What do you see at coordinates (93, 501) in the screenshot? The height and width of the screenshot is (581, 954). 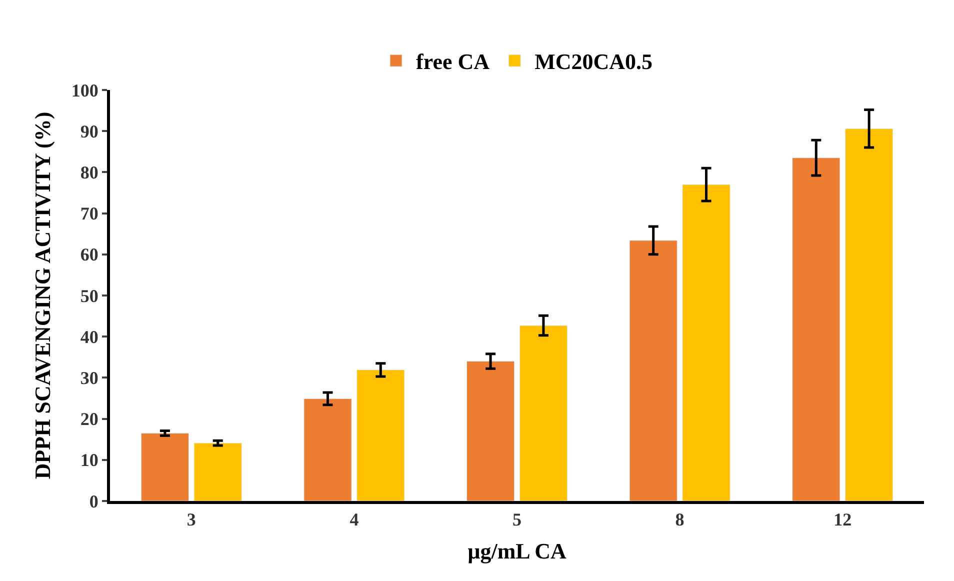 I see `y-tick-label: 0` at bounding box center [93, 501].